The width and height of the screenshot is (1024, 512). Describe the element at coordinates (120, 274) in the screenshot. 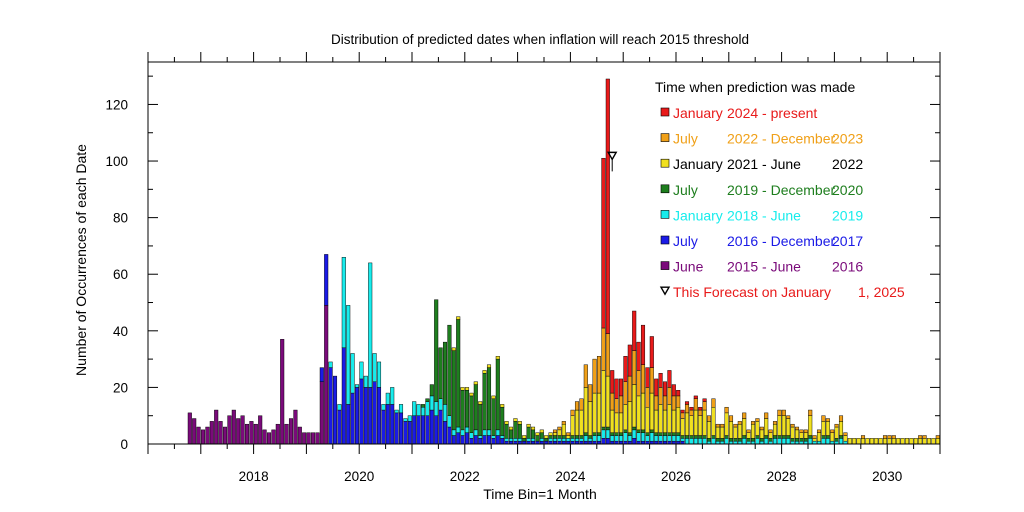

I see `y-tick-label: 60` at that location.